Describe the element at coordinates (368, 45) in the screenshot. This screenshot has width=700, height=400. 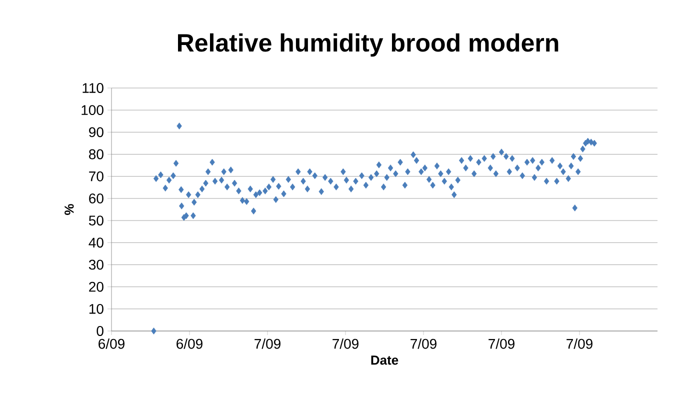
I see `chart-title: Relative humidity brood modern` at that location.